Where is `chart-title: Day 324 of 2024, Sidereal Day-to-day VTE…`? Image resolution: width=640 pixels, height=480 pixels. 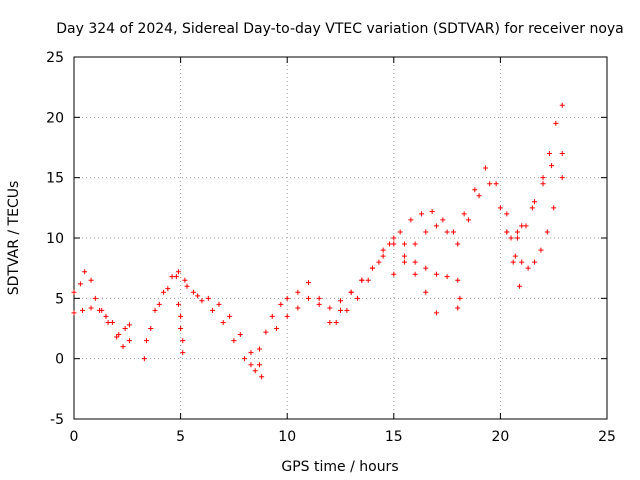
chart-title: Day 324 of 2024, Sidereal Day-to-day VTE… is located at coordinates (340, 29).